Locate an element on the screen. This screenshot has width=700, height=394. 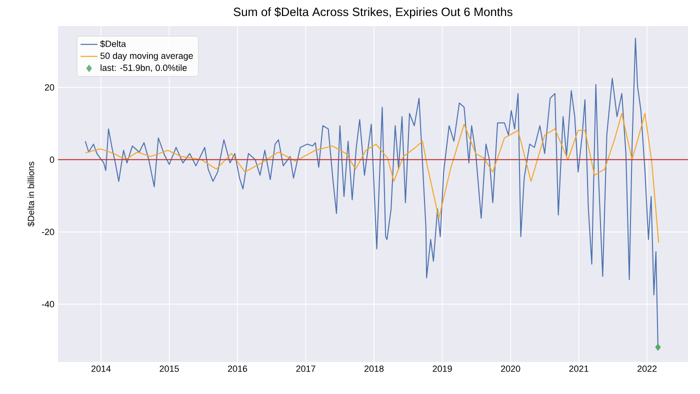
y-tick-label: 0 is located at coordinates (52, 159).